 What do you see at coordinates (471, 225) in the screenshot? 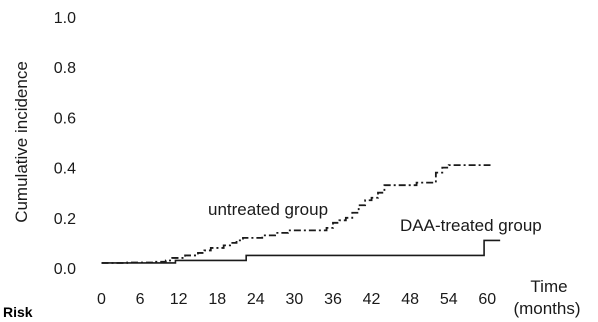
I see `series-label-daa-treated: DAA-treated group` at bounding box center [471, 225].